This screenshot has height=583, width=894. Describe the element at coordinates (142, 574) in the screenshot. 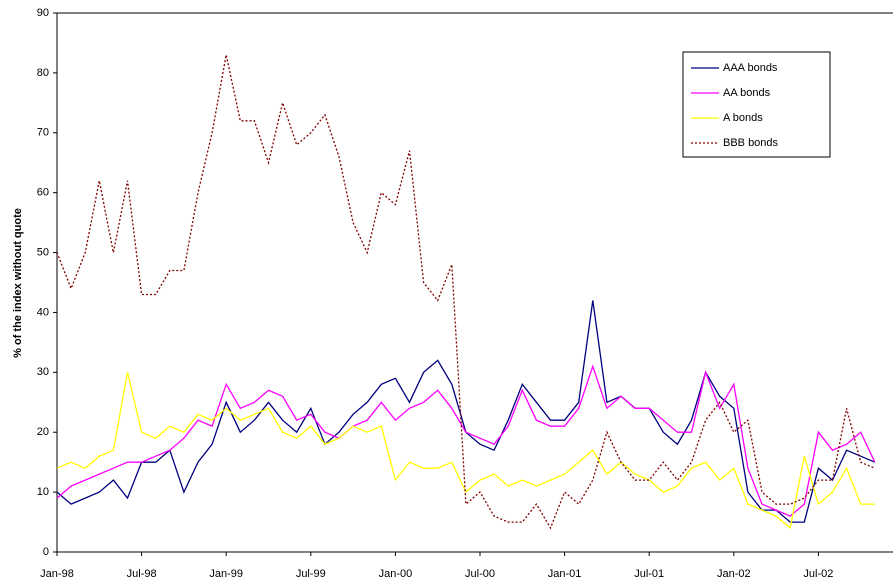

I see `x-tick-label: Jul-98` at that location.